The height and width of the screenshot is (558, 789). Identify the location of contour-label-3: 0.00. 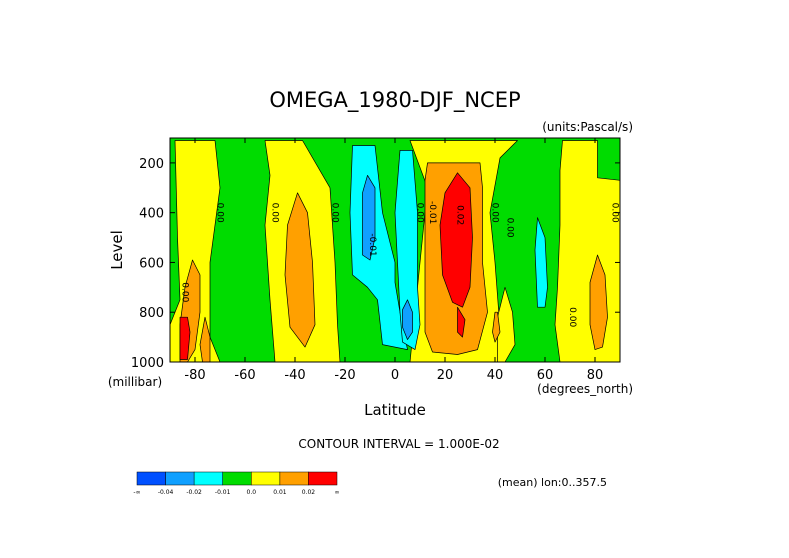
(335, 213).